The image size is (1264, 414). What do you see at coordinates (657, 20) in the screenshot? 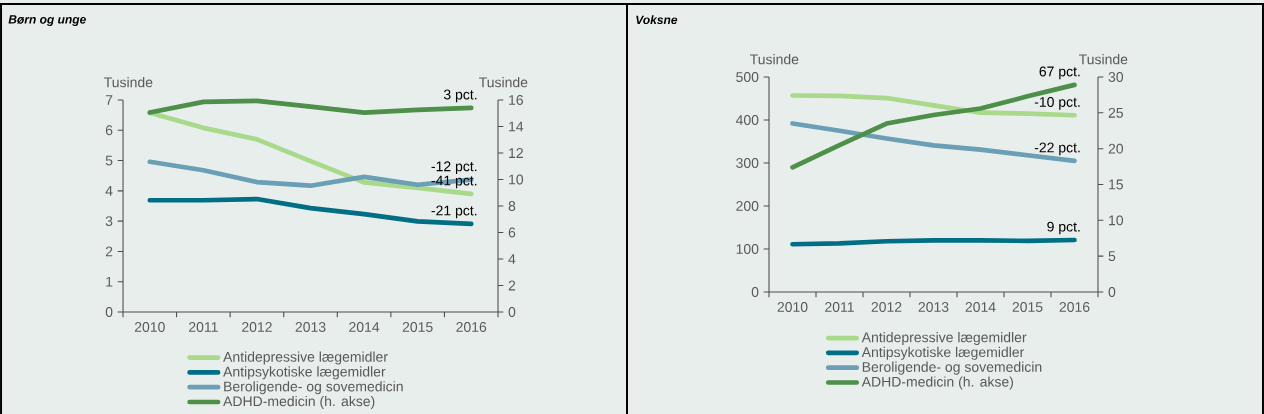
I see `text: Voksne` at bounding box center [657, 20].